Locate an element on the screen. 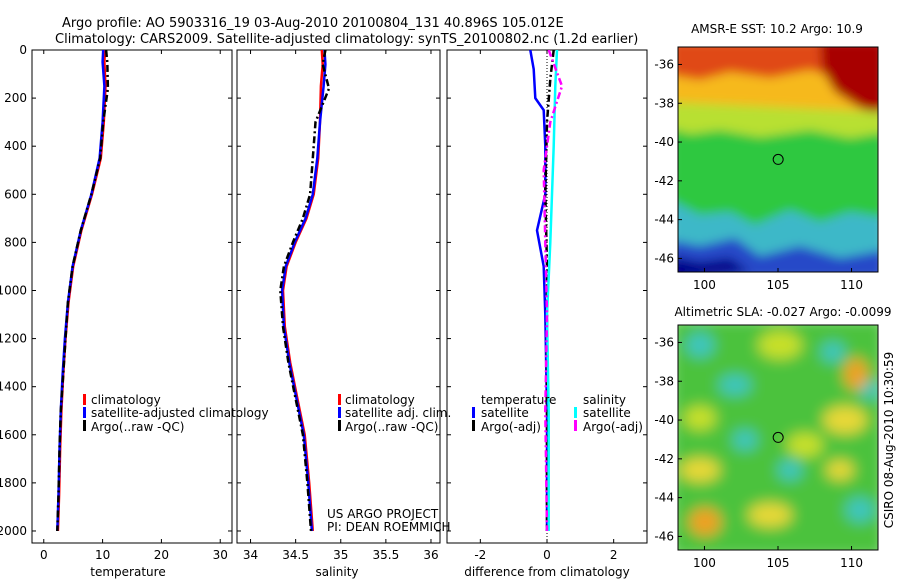  legend-label-temp-satellite: satellite is located at coordinates (505, 413).